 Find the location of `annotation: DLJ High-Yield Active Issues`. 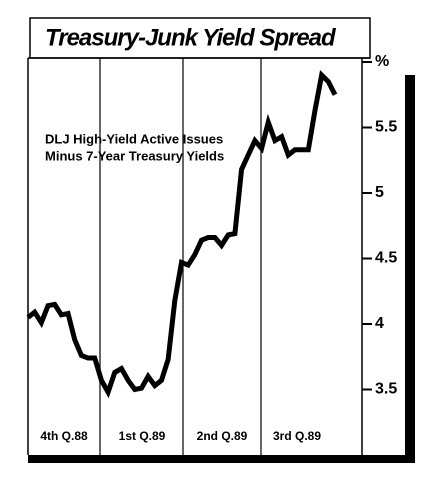

annotation: DLJ High-Yield Active Issues is located at coordinates (134, 138).